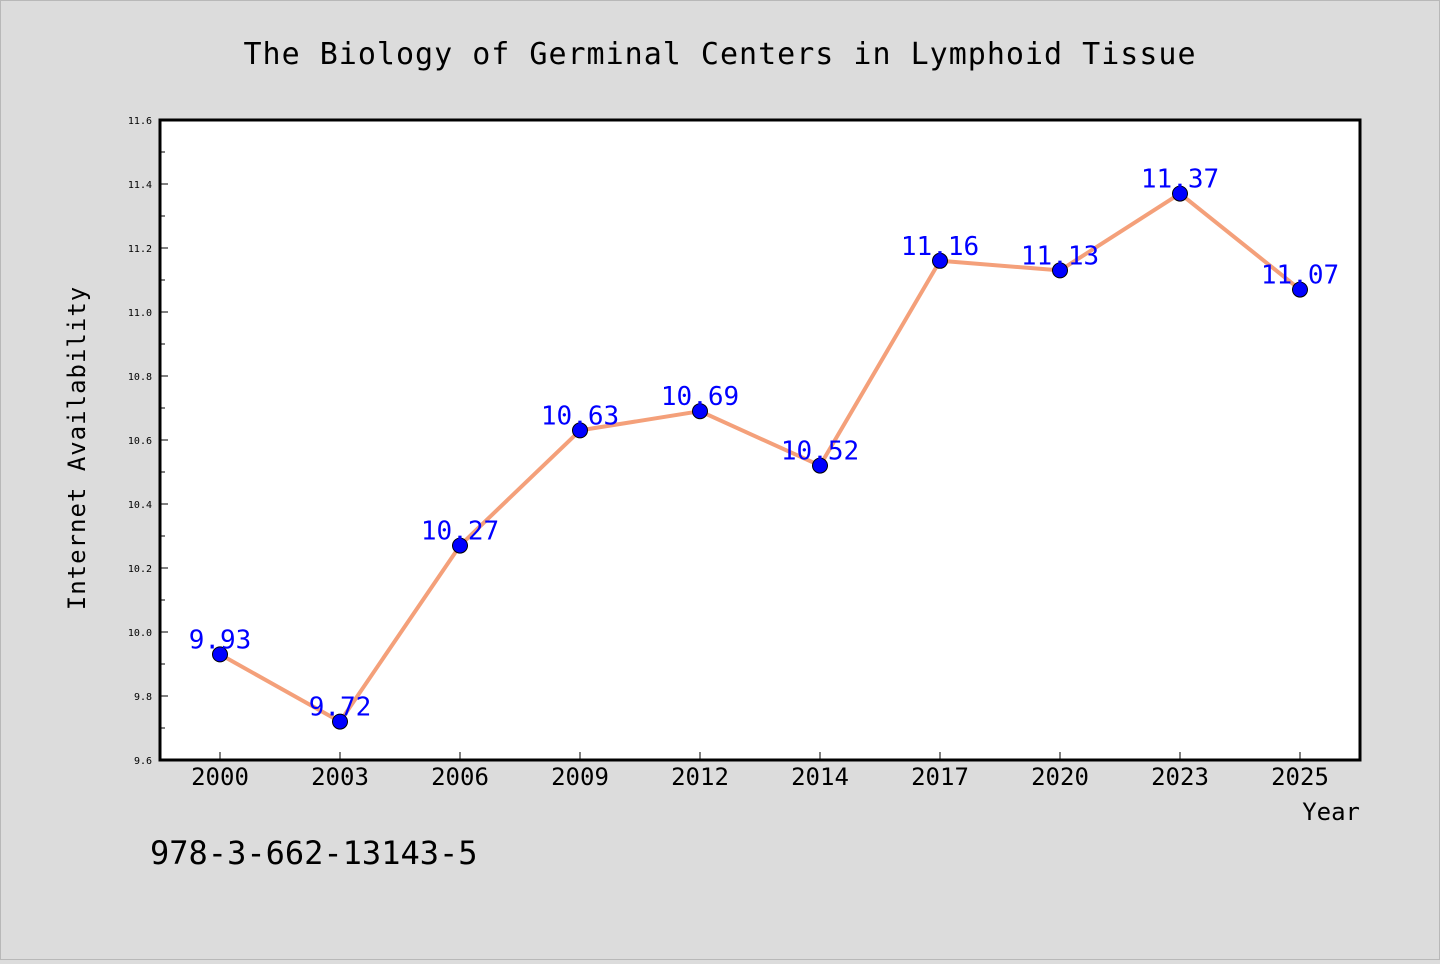 Image resolution: width=1440 pixels, height=964 pixels. I want to click on x-tick-label: 2000, so click(220, 777).